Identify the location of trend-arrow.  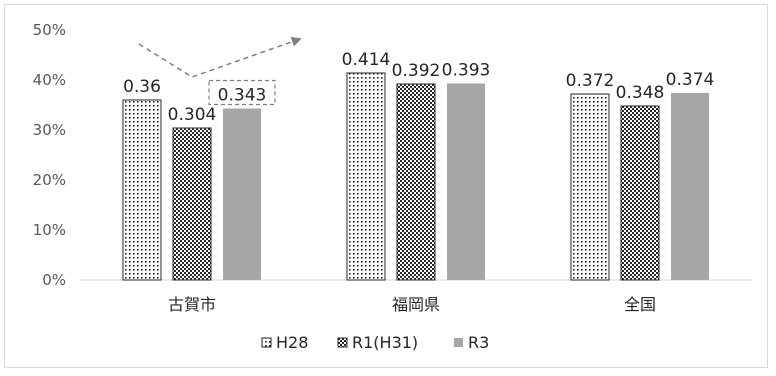
(220, 57).